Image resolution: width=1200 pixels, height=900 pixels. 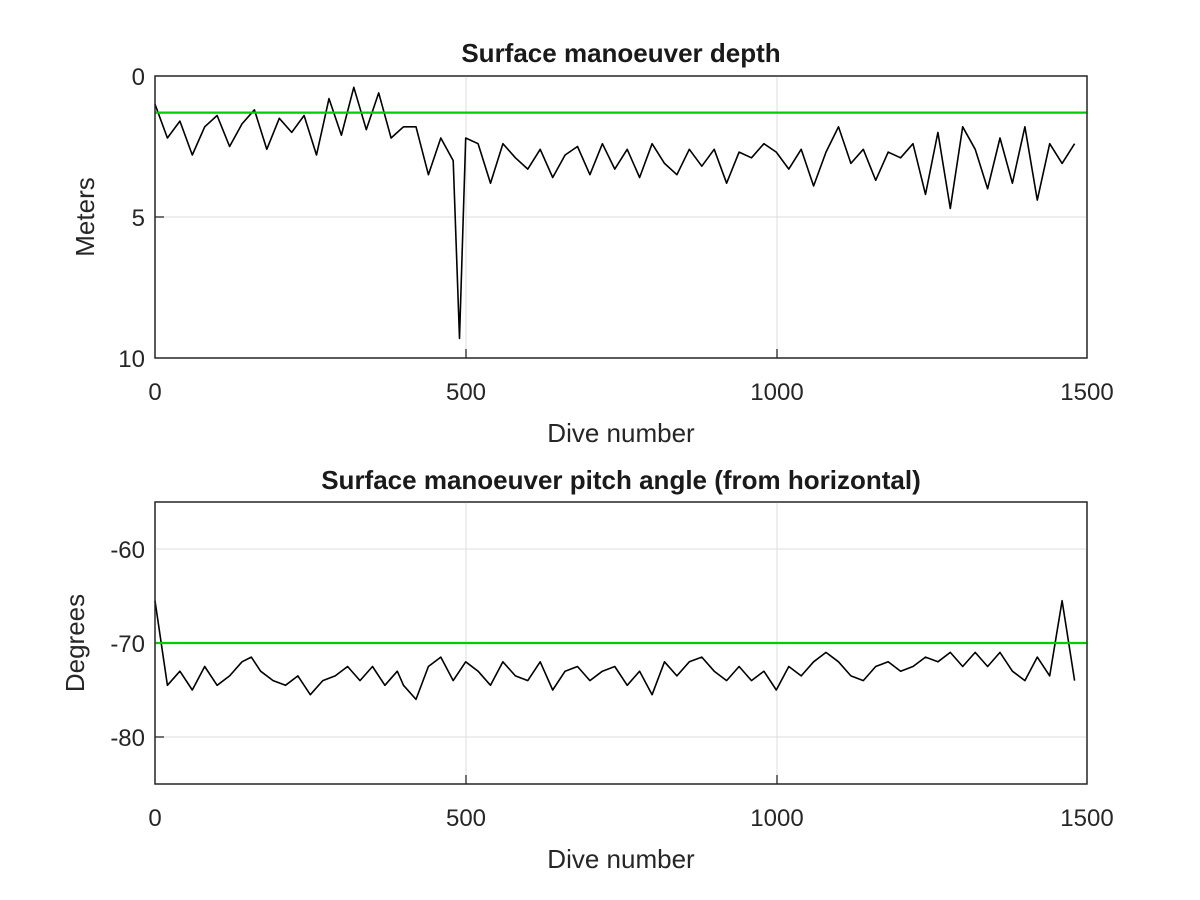 What do you see at coordinates (466, 287) in the screenshot?
I see `depth-ticks` at bounding box center [466, 287].